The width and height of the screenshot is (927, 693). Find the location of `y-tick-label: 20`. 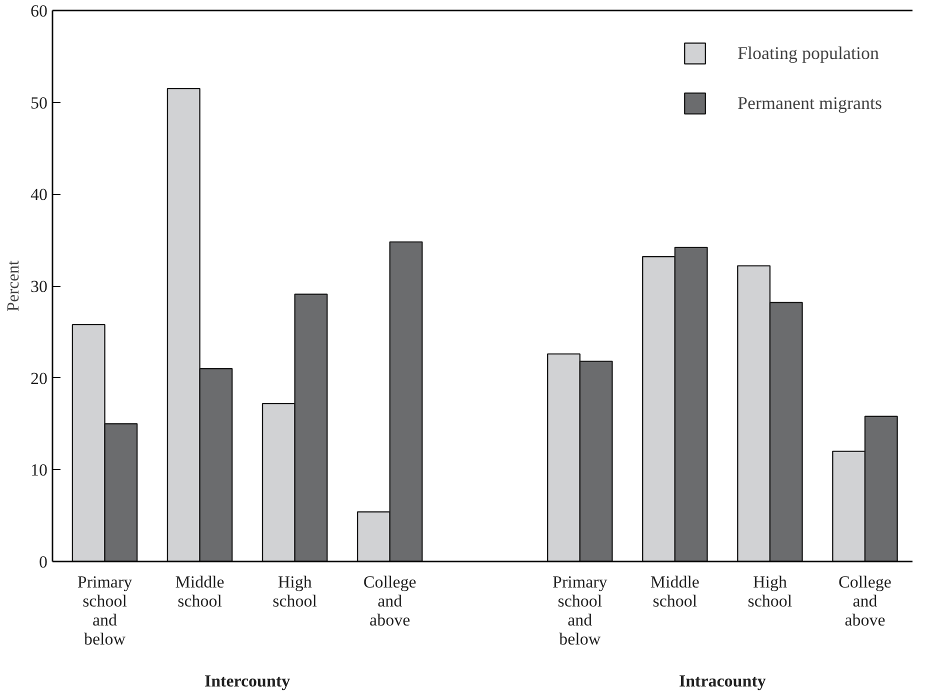

y-tick-label: 20 is located at coordinates (39, 378).